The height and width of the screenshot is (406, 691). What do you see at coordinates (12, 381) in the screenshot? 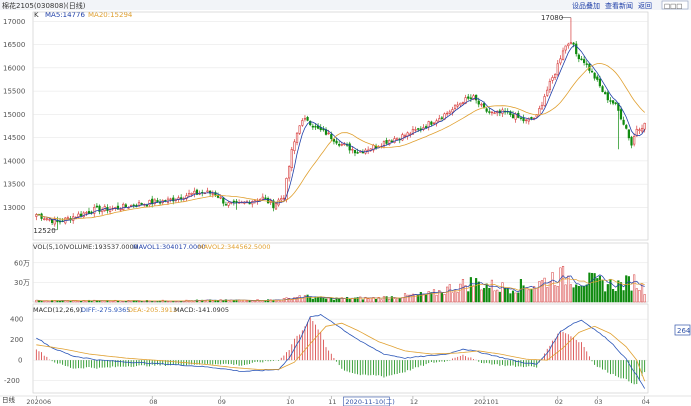
I see `macd-tick-label: -200` at bounding box center [12, 381].